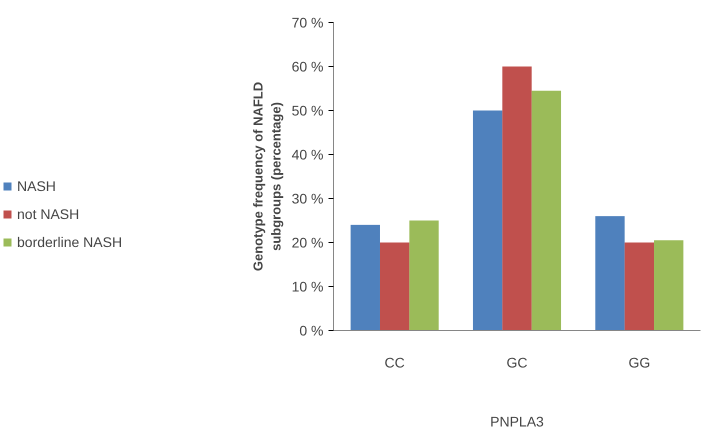 The width and height of the screenshot is (715, 437). What do you see at coordinates (308, 198) in the screenshot?
I see `y-tick-label: 30 %` at bounding box center [308, 198].